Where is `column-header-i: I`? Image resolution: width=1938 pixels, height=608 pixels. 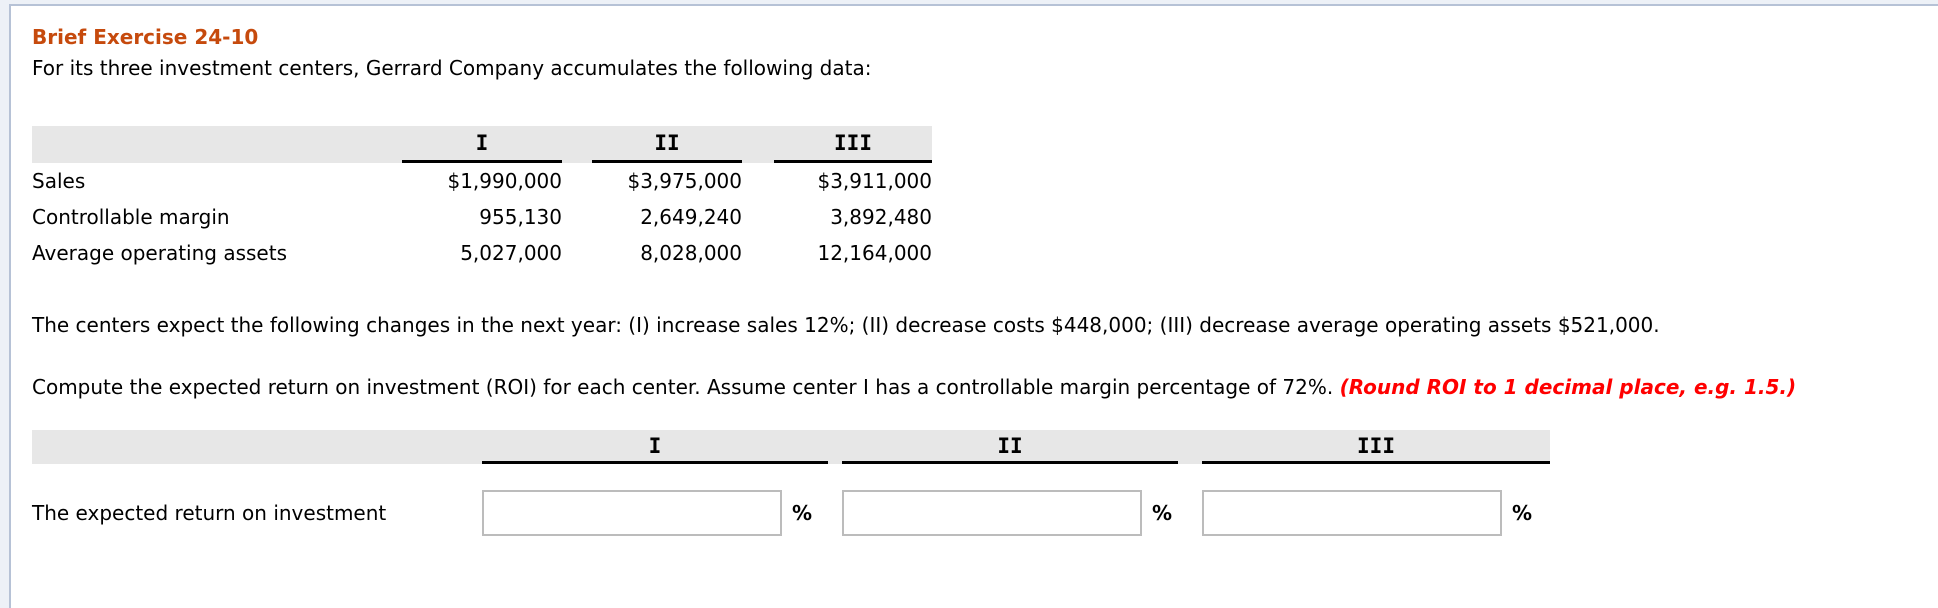 column-header-i: I is located at coordinates (482, 144).